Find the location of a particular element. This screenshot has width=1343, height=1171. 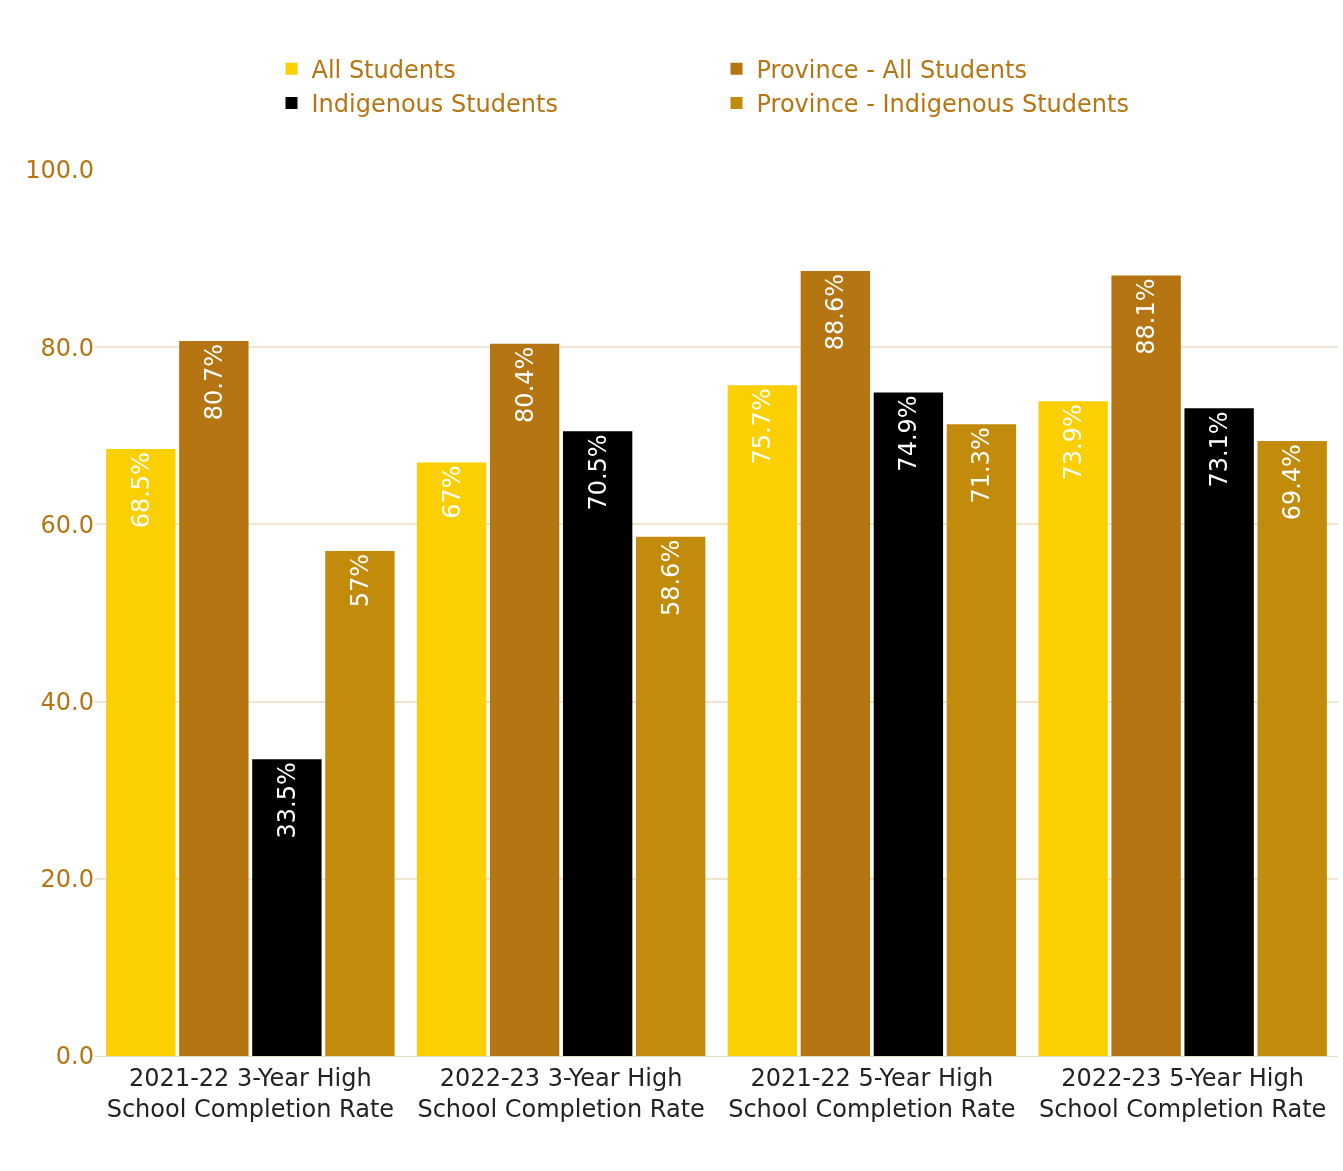

data-label: 73.9% is located at coordinates (1073, 442).